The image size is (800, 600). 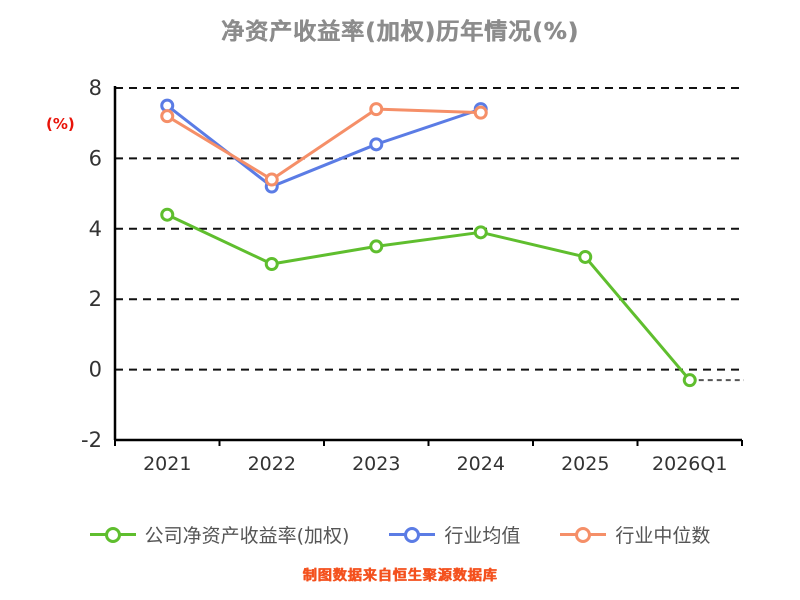 What do you see at coordinates (400, 32) in the screenshot?
I see `chart-title: 净资产收益率(加权)历年情况(%)` at bounding box center [400, 32].